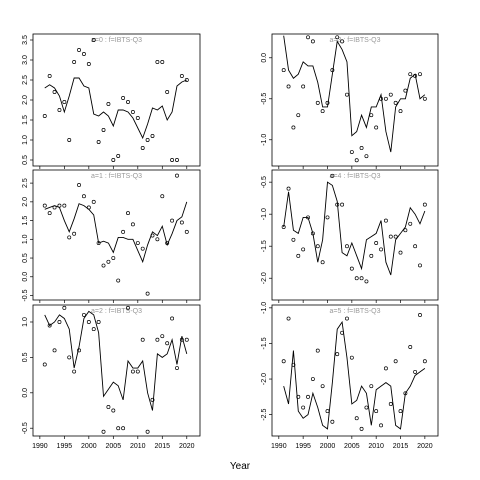 This screenshot has width=480, height=480. Describe the element at coordinates (264, 278) in the screenshot. I see `y-tick-label: -2.0` at that location.